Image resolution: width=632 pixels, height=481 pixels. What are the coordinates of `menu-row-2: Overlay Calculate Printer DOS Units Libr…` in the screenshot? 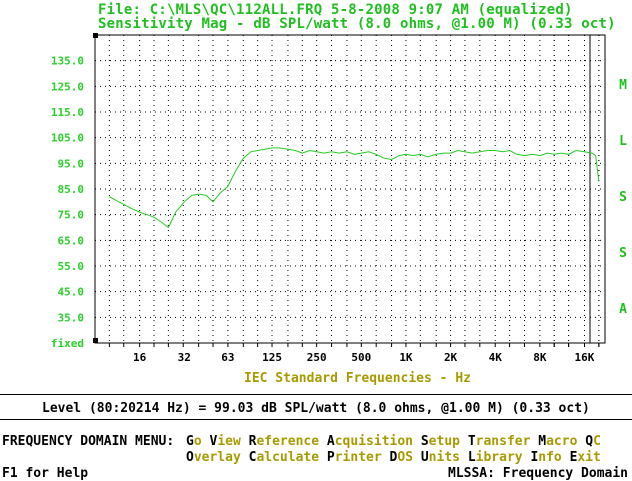 It's located at (393, 457).